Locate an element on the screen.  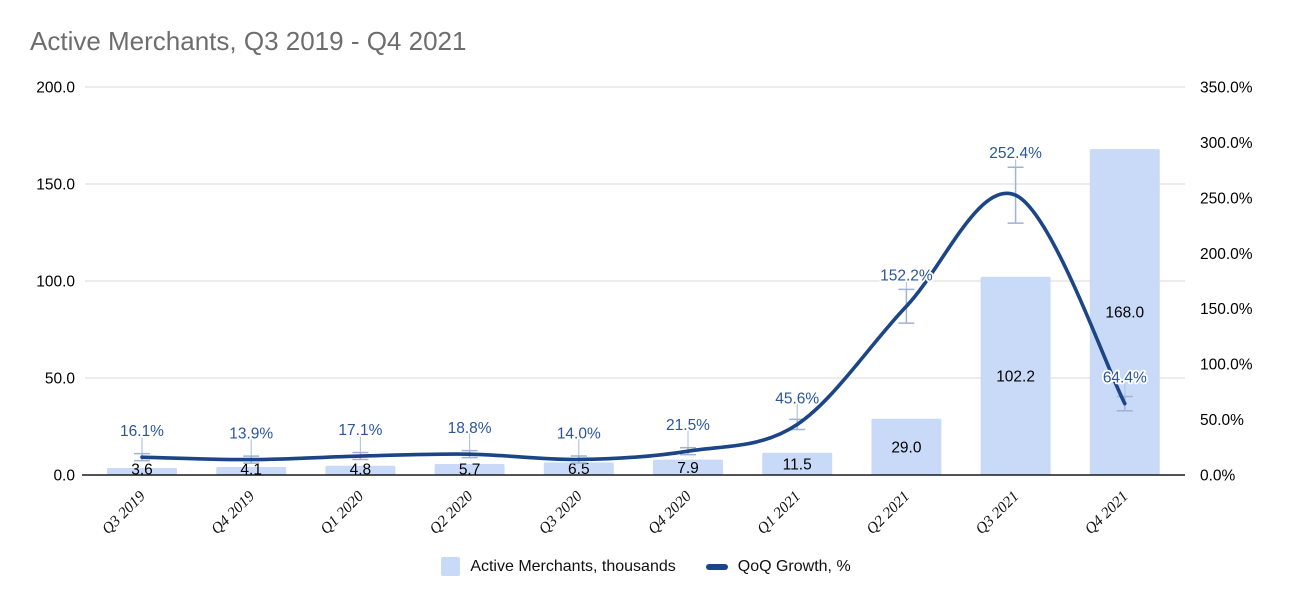
y-axis-left-tick-label: 50.0 is located at coordinates (60, 379).